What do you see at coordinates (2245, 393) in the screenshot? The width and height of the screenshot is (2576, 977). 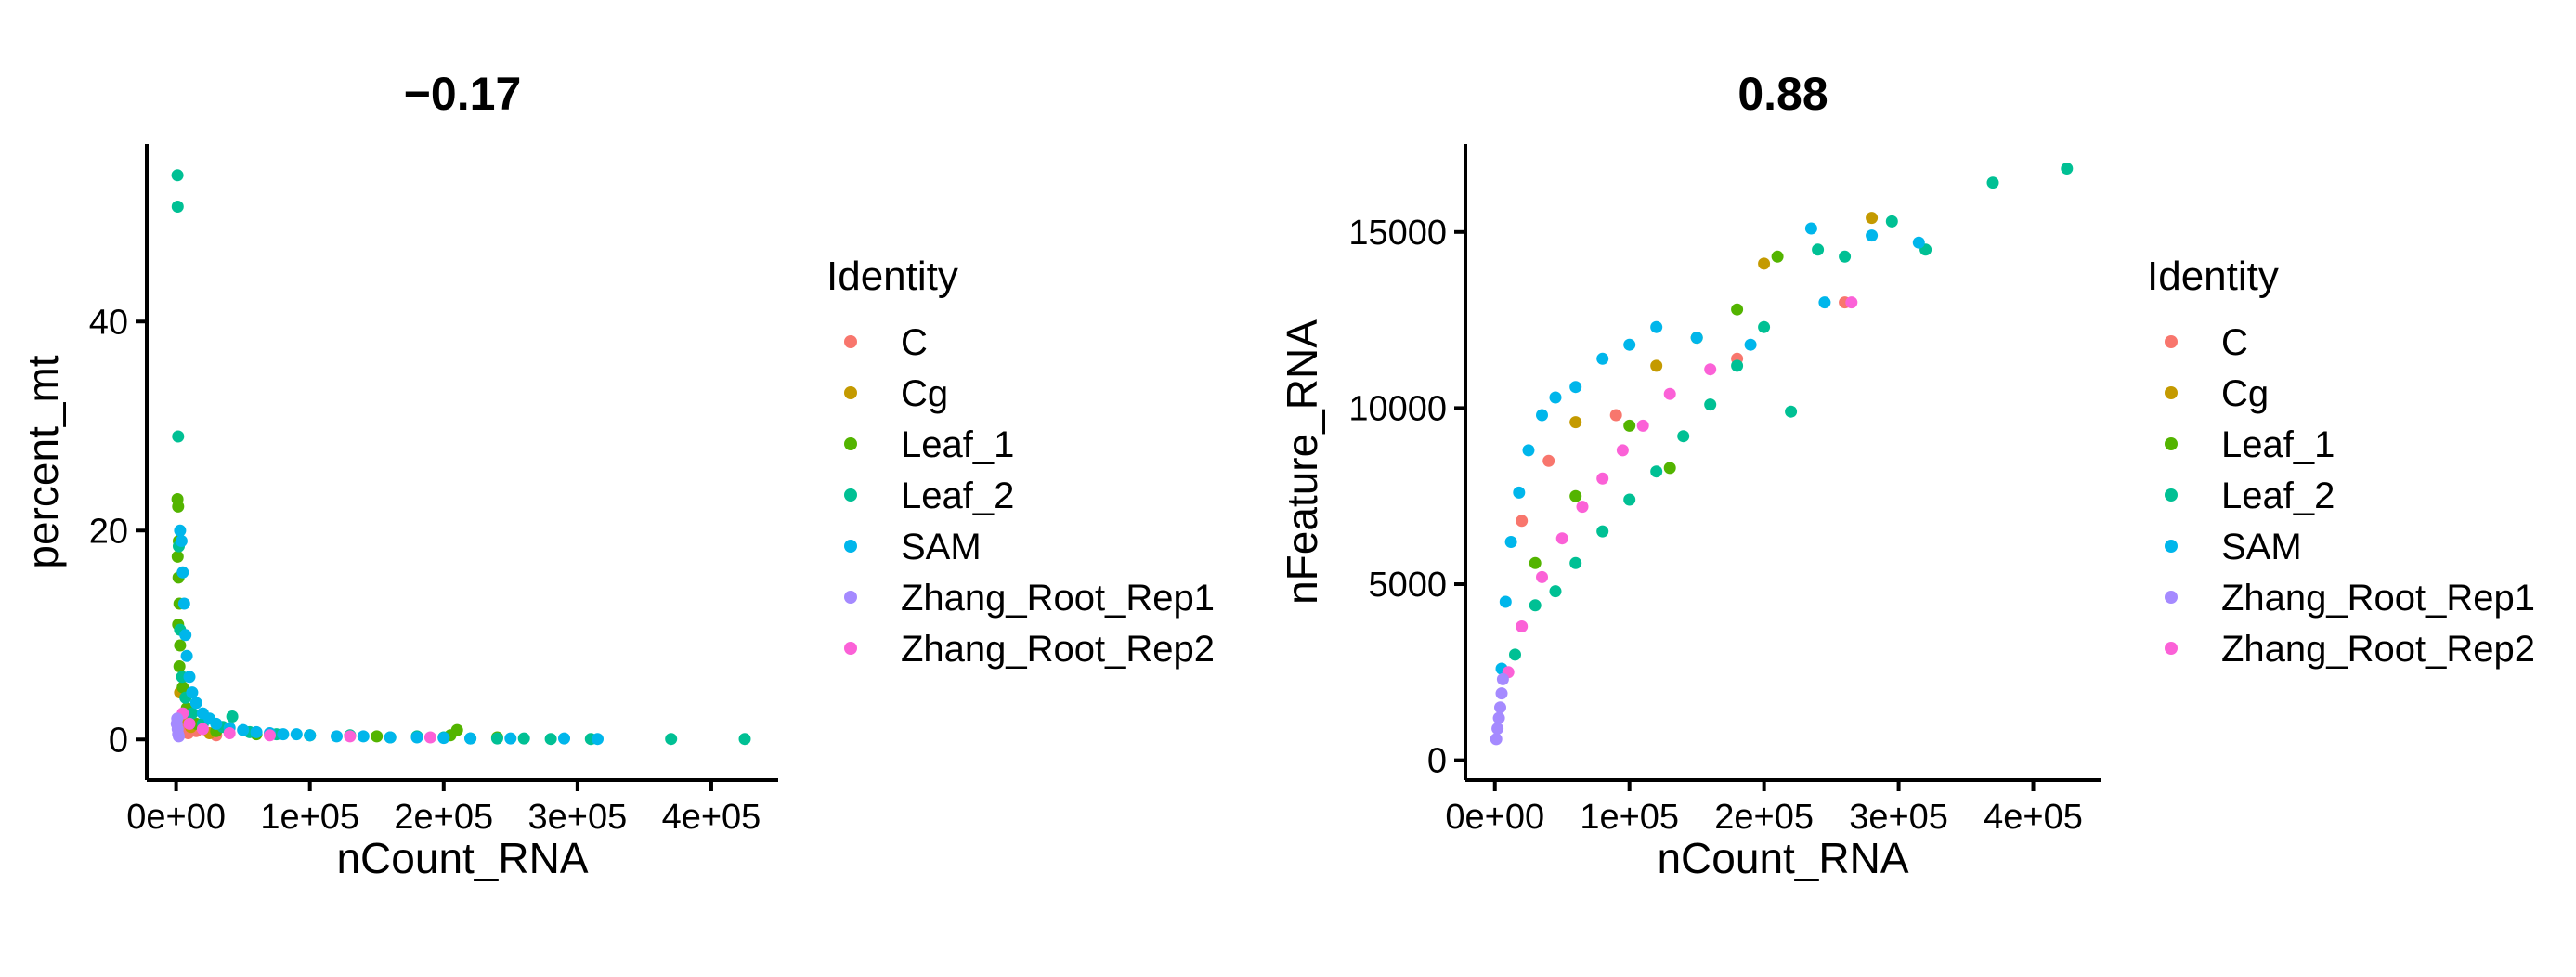 I see `legend-label: Cg` at bounding box center [2245, 393].